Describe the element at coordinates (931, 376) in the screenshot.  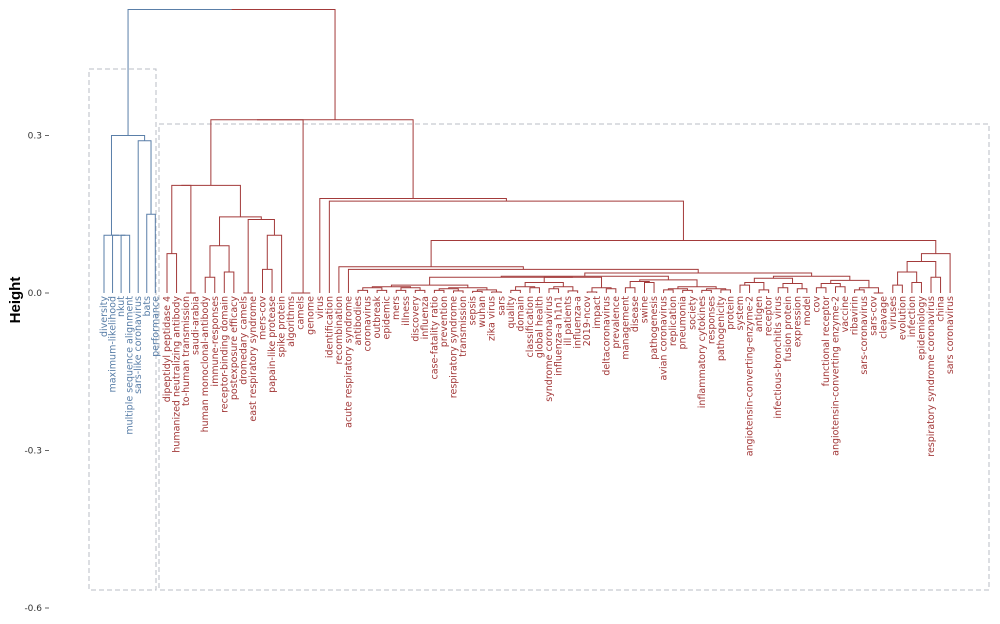
I see `leaf-label: respiratory syndrome coronavirus` at that location.